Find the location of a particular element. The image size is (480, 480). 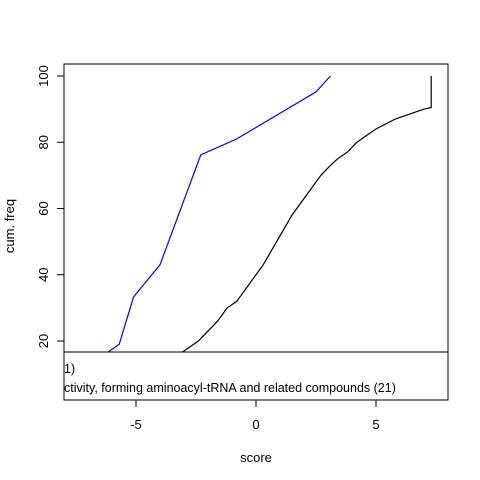

x-tick-label: 0 is located at coordinates (255, 424).